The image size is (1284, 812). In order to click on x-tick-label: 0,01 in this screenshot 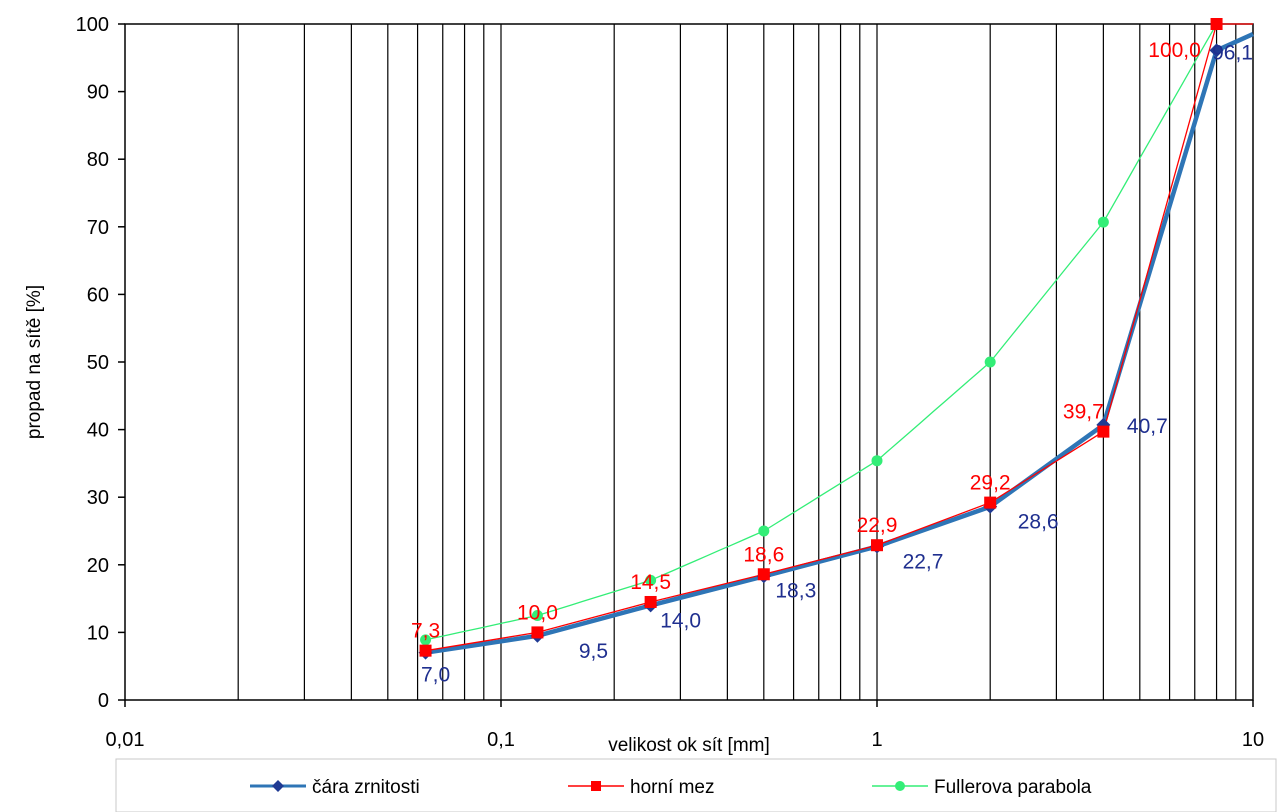, I will do `click(125, 740)`.